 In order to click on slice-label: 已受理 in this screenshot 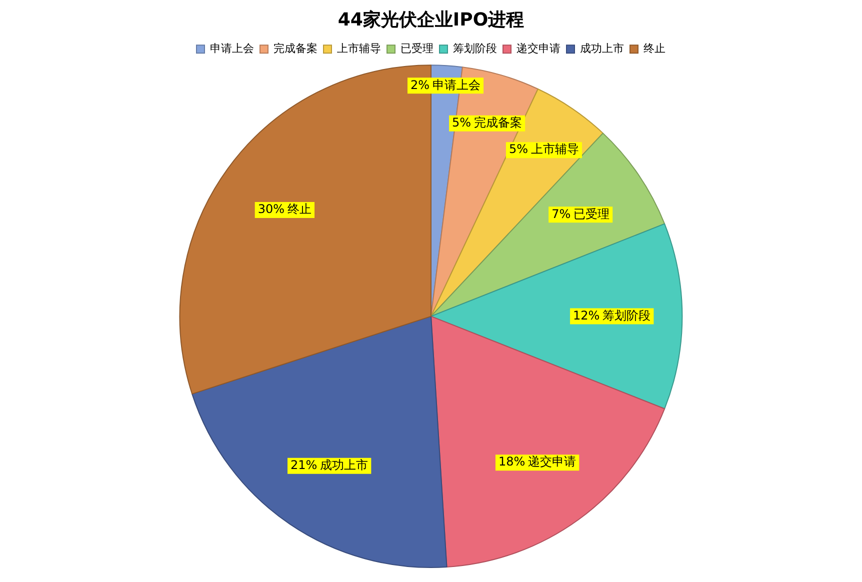, I will do `click(592, 213)`.